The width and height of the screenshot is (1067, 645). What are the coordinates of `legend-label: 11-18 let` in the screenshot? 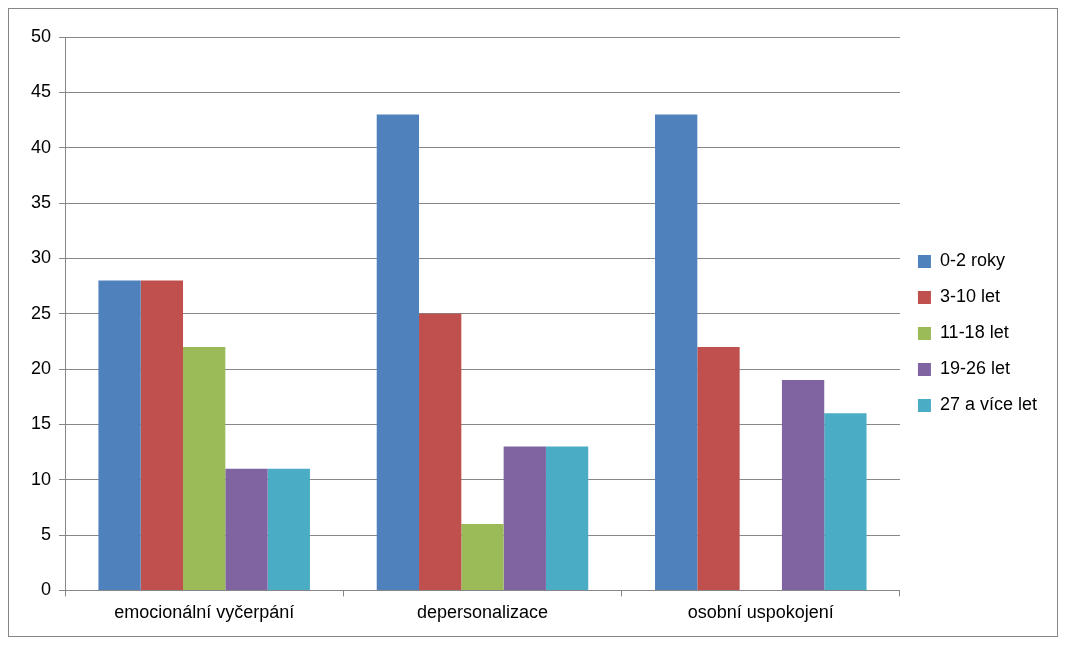 It's located at (974, 332).